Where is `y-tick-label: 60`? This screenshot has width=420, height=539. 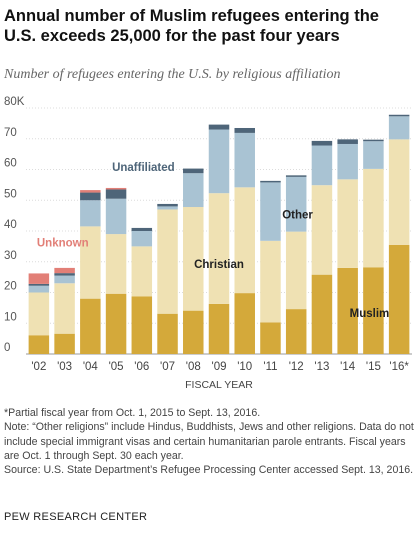
y-tick-label: 60 is located at coordinates (10, 164).